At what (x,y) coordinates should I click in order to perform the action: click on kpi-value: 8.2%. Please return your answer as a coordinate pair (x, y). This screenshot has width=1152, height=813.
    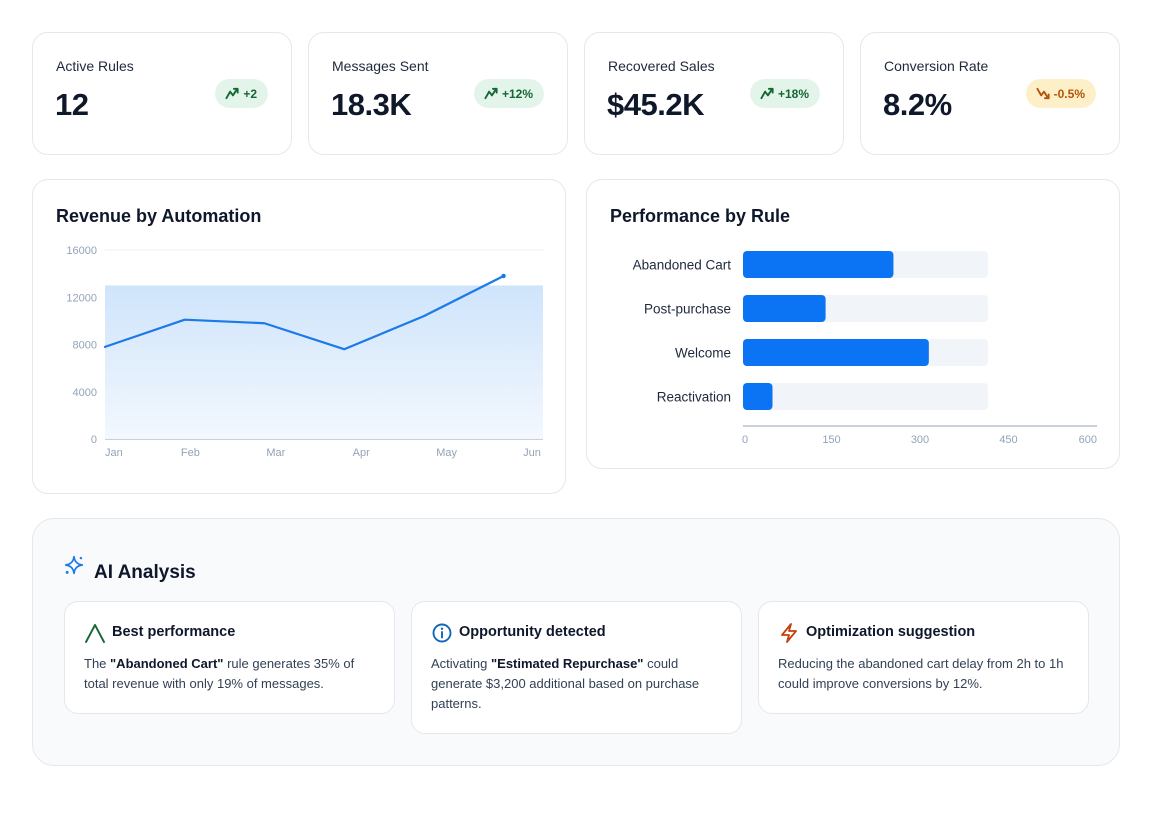
    Looking at the image, I should click on (917, 104).